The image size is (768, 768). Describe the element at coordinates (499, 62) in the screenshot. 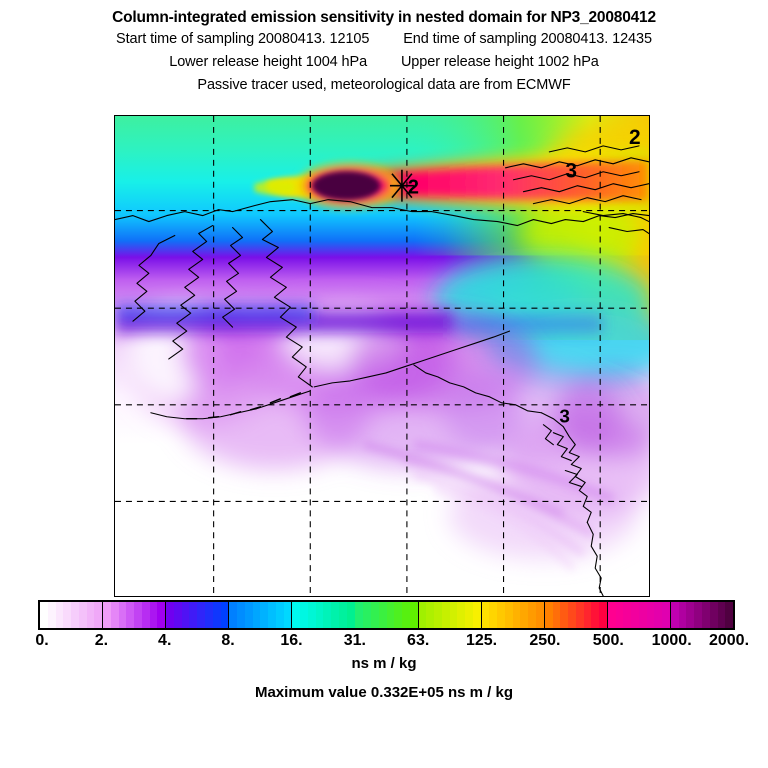

I see `upper-release-height-label: Upper release height 1002 hPa` at that location.